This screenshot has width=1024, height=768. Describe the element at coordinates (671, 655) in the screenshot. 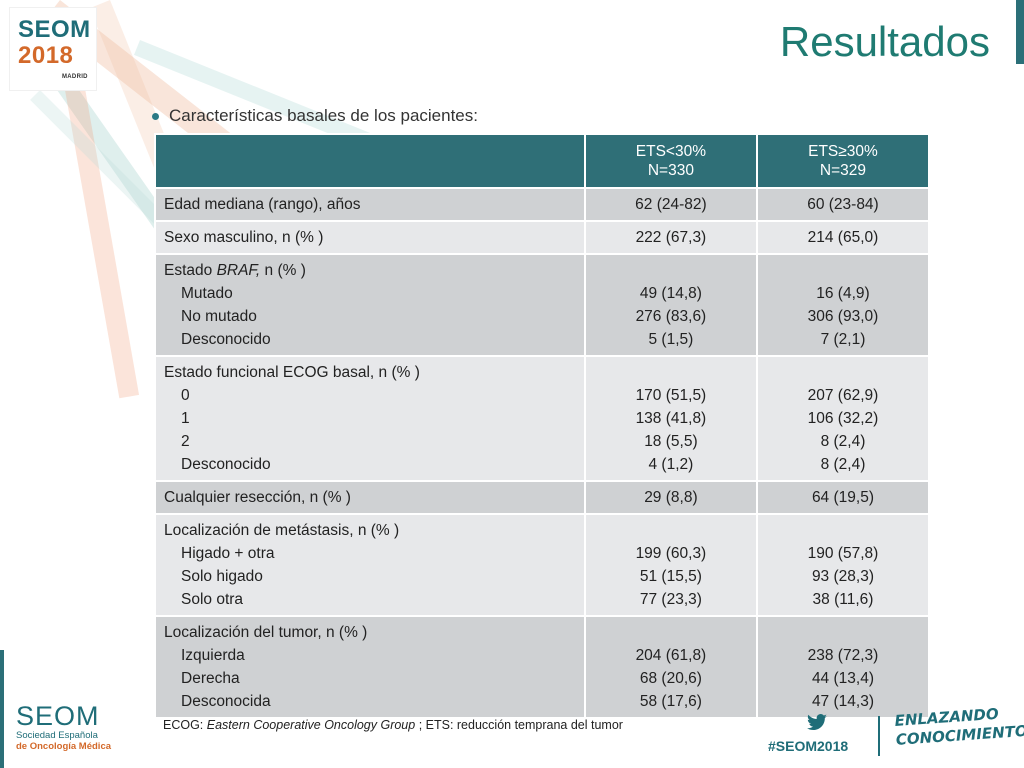

I see `value: 204 (61,8)` at that location.